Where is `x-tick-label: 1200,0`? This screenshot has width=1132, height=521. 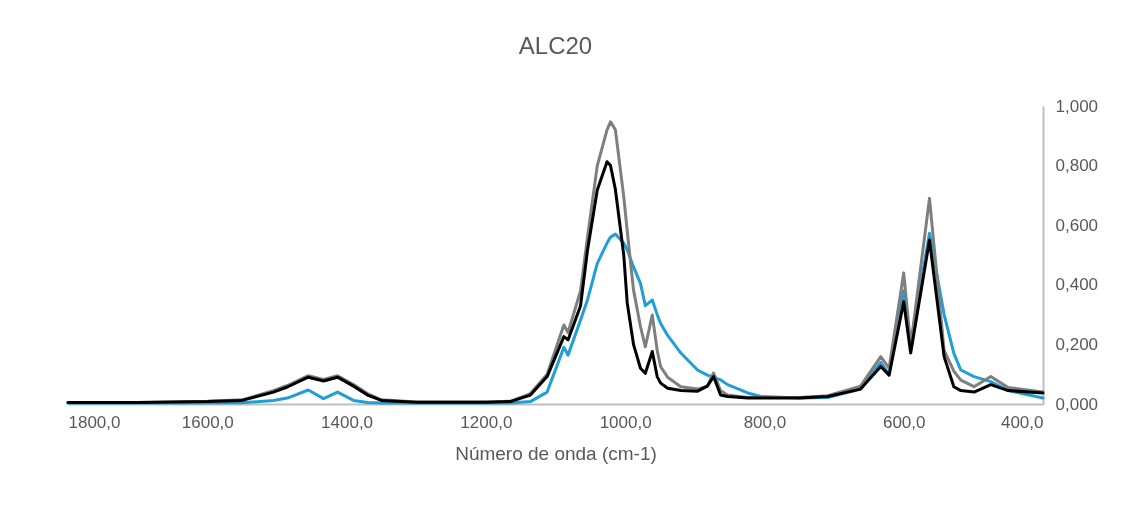
x-tick-label: 1200,0 is located at coordinates (486, 422).